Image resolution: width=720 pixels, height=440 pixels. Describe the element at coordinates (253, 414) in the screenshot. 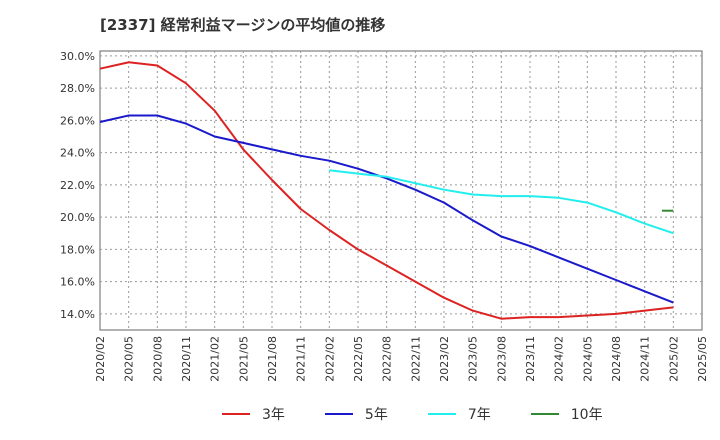

I see `legend-item: 3年` at that location.